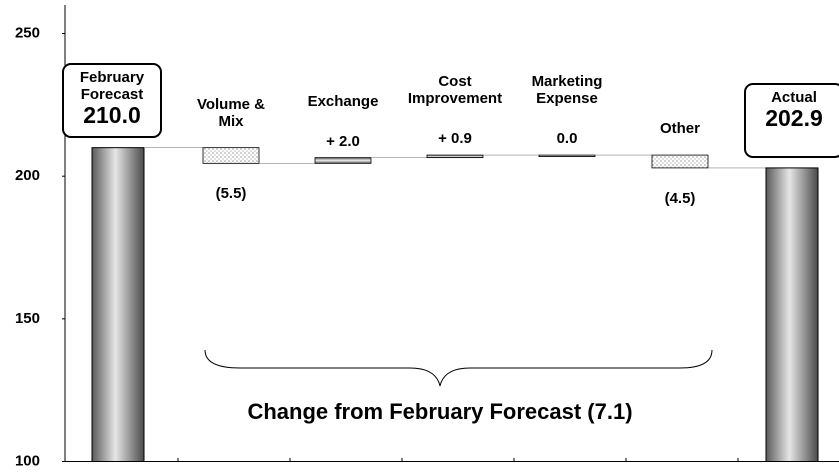 Image resolution: width=839 pixels, height=474 pixels. Describe the element at coordinates (112, 85) in the screenshot. I see `category-label: February Forecast` at that location.